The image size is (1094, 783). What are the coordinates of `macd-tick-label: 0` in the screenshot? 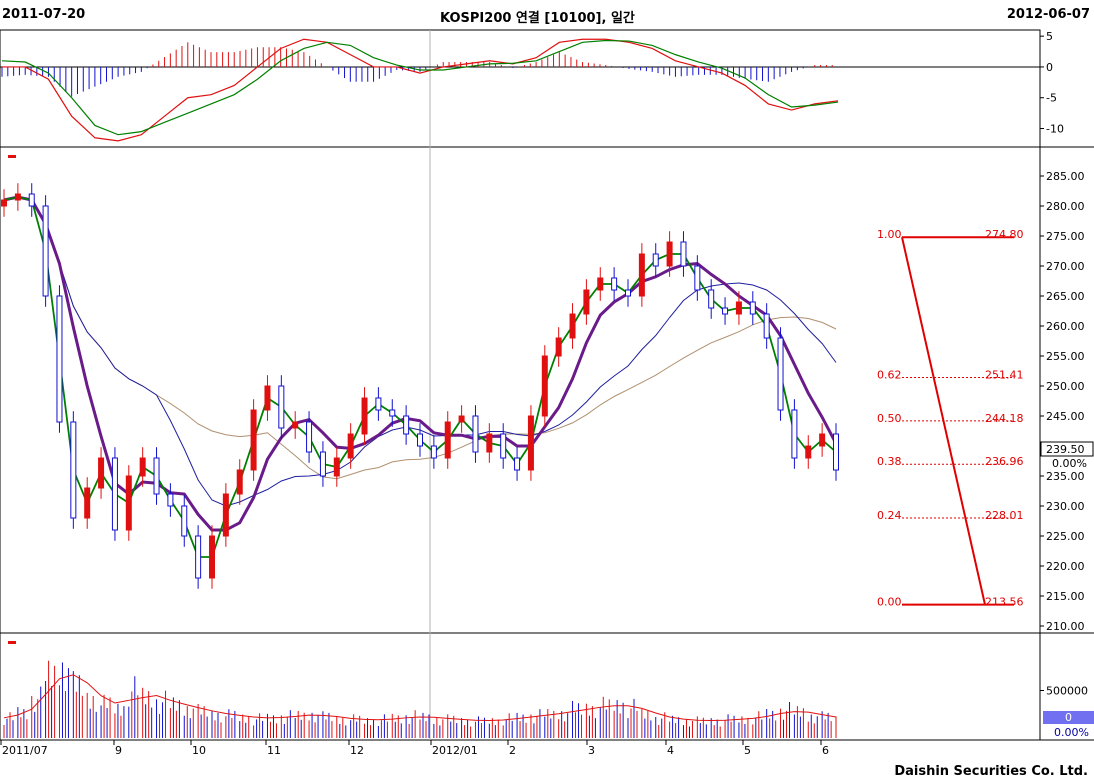 It's located at (1049, 67).